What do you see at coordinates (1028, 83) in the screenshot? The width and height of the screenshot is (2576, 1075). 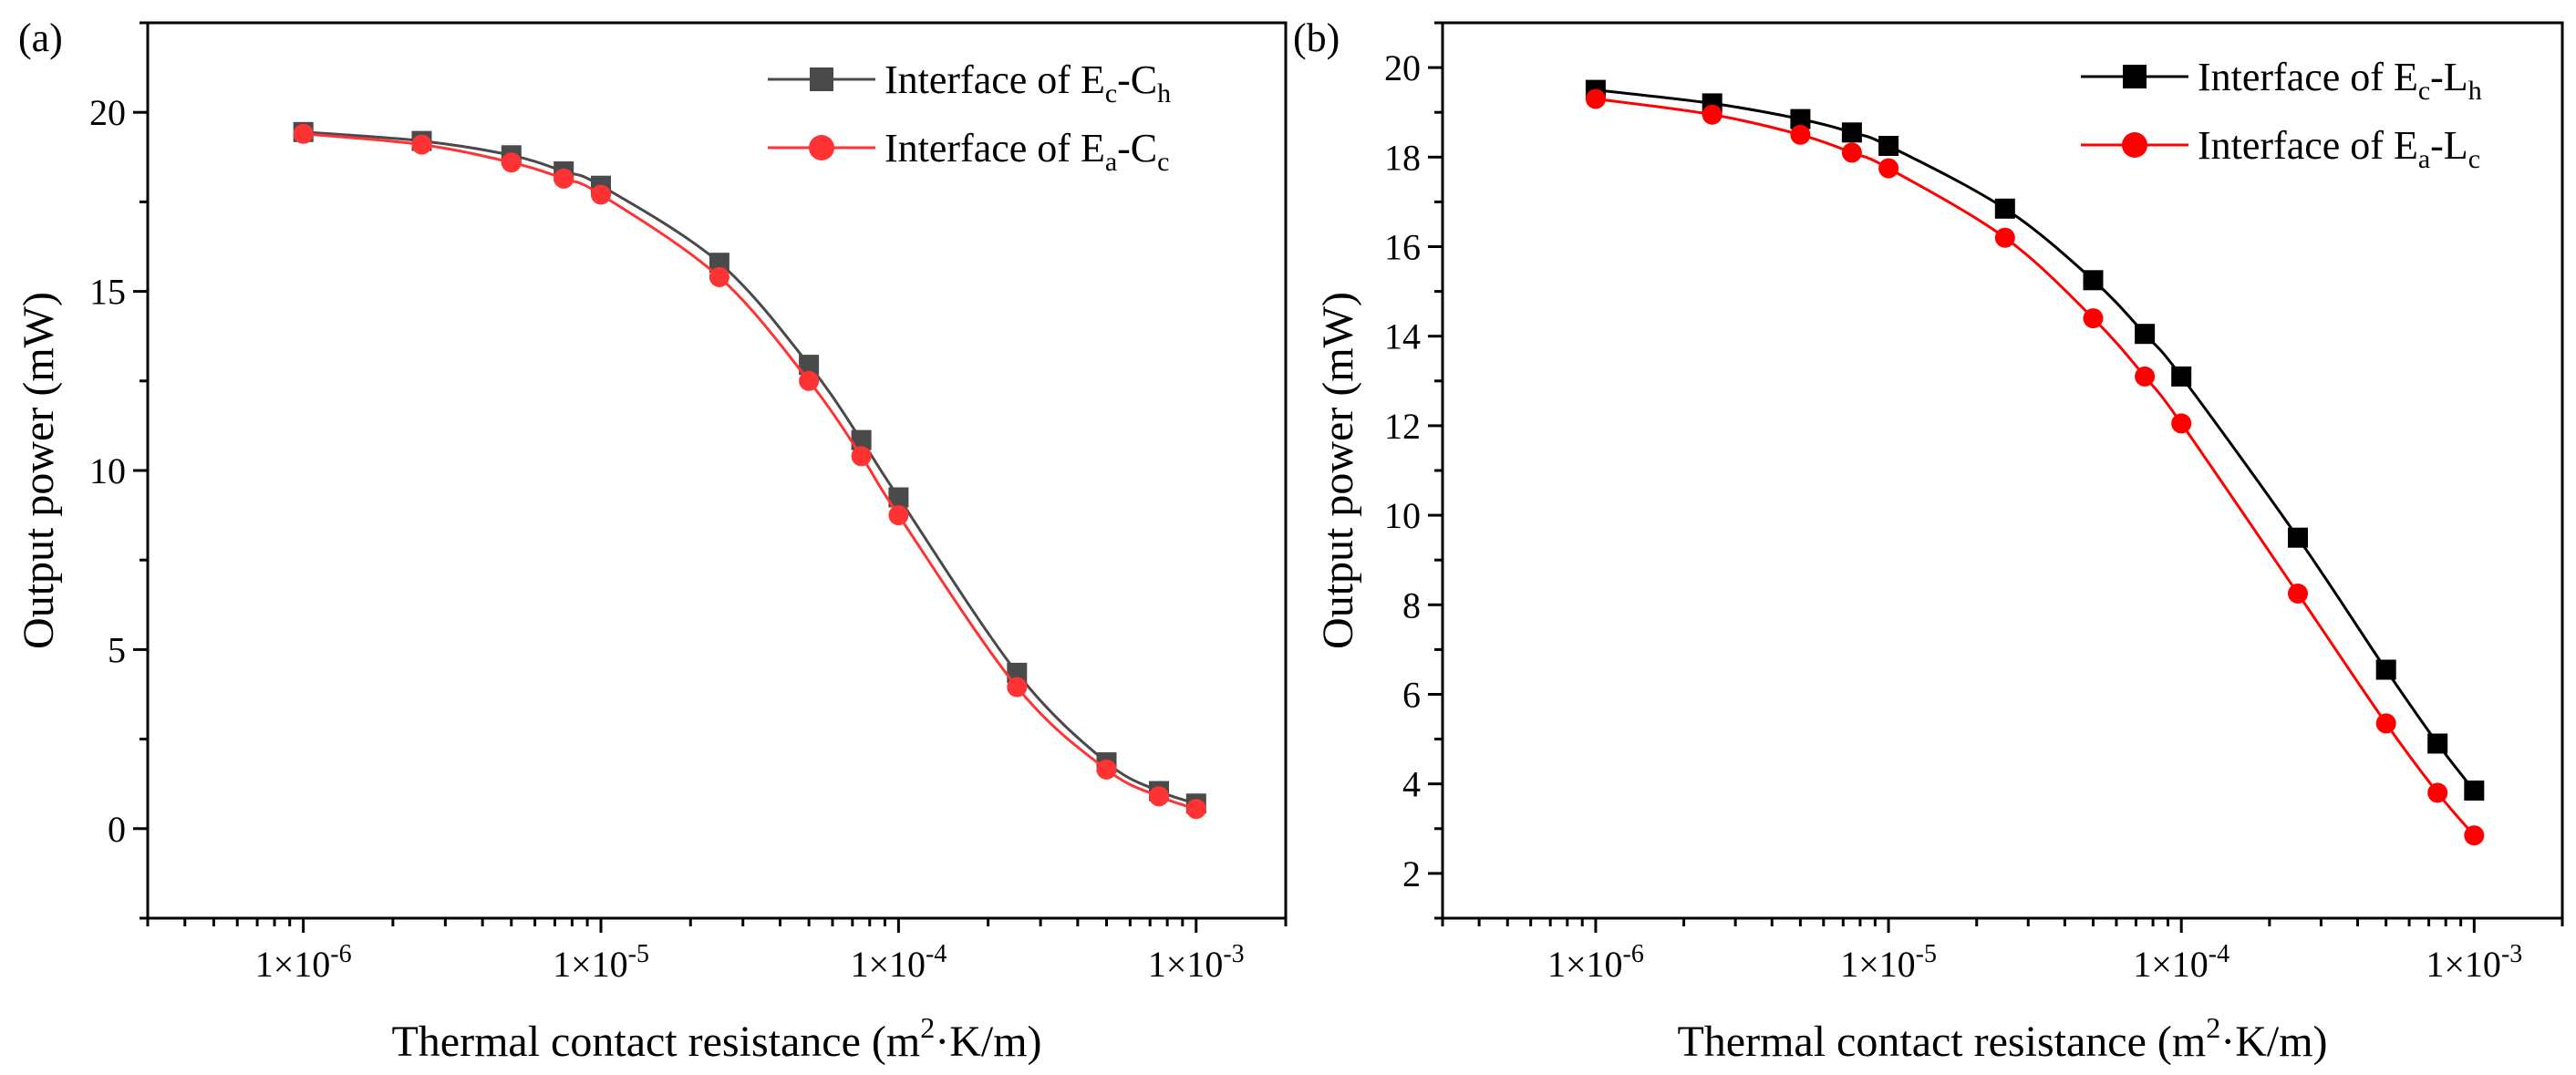 I see `legend-label: Interface of Ec-Ch` at bounding box center [1028, 83].